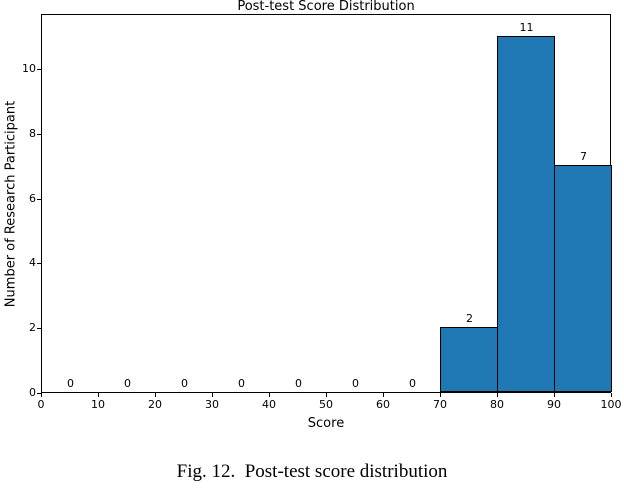 The height and width of the screenshot is (494, 624). What do you see at coordinates (469, 319) in the screenshot?
I see `bar-value-label: 2` at bounding box center [469, 319].